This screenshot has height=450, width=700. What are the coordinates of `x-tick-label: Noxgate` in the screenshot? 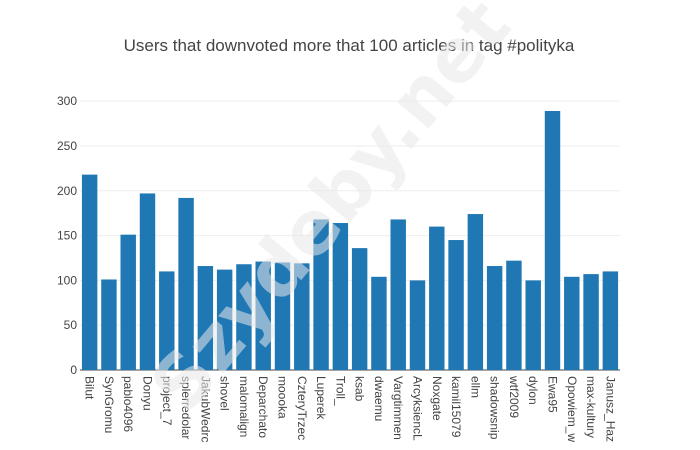 It's located at (437, 398).